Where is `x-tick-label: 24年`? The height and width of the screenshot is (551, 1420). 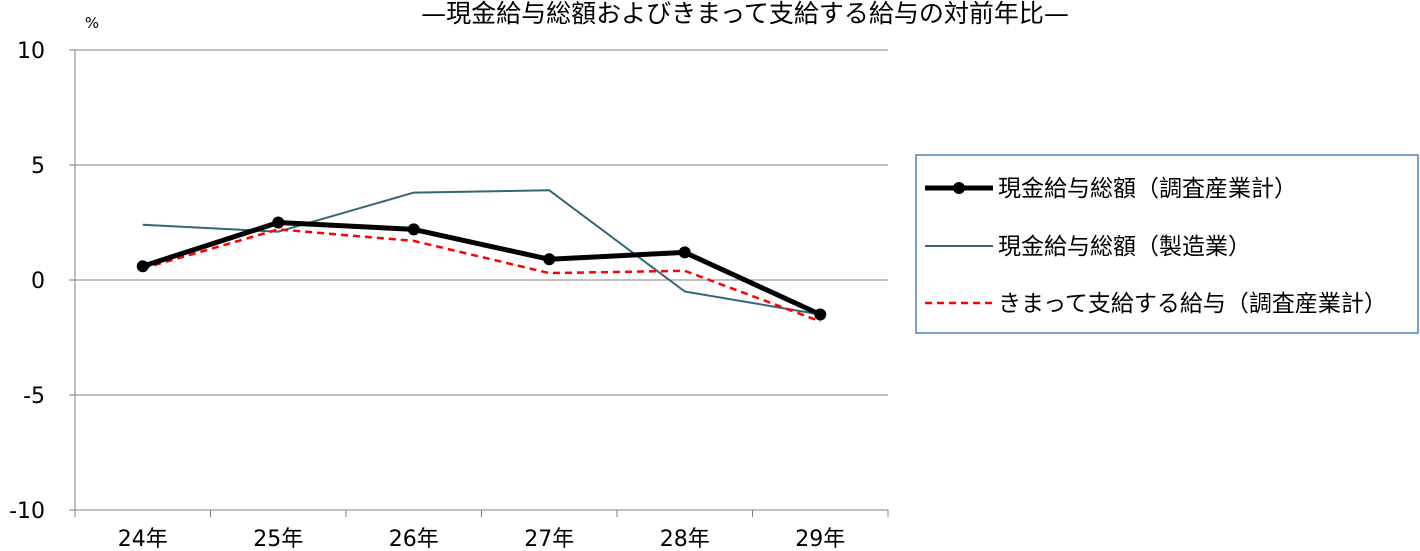
x-tick-label: 24年 is located at coordinates (143, 539).